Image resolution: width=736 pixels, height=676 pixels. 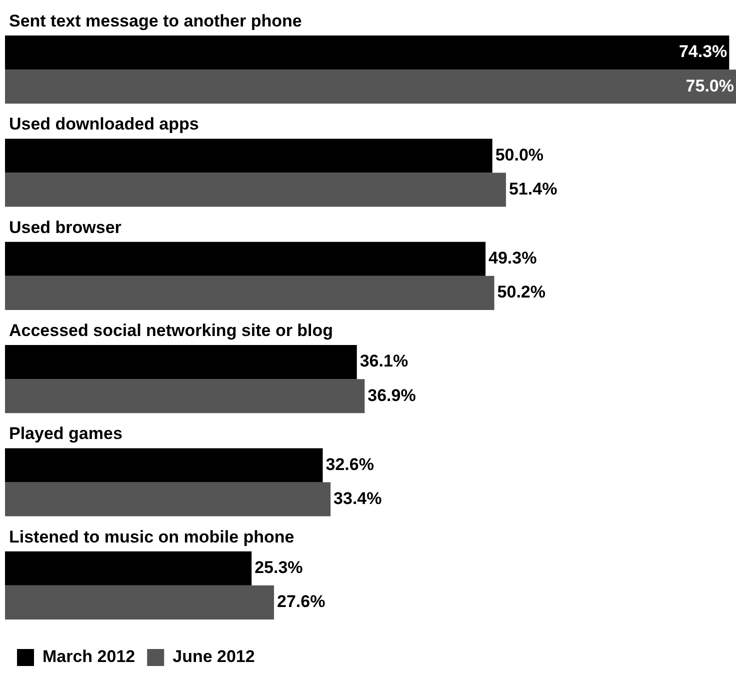 What do you see at coordinates (358, 498) in the screenshot?
I see `data-label: 33.4%` at bounding box center [358, 498].